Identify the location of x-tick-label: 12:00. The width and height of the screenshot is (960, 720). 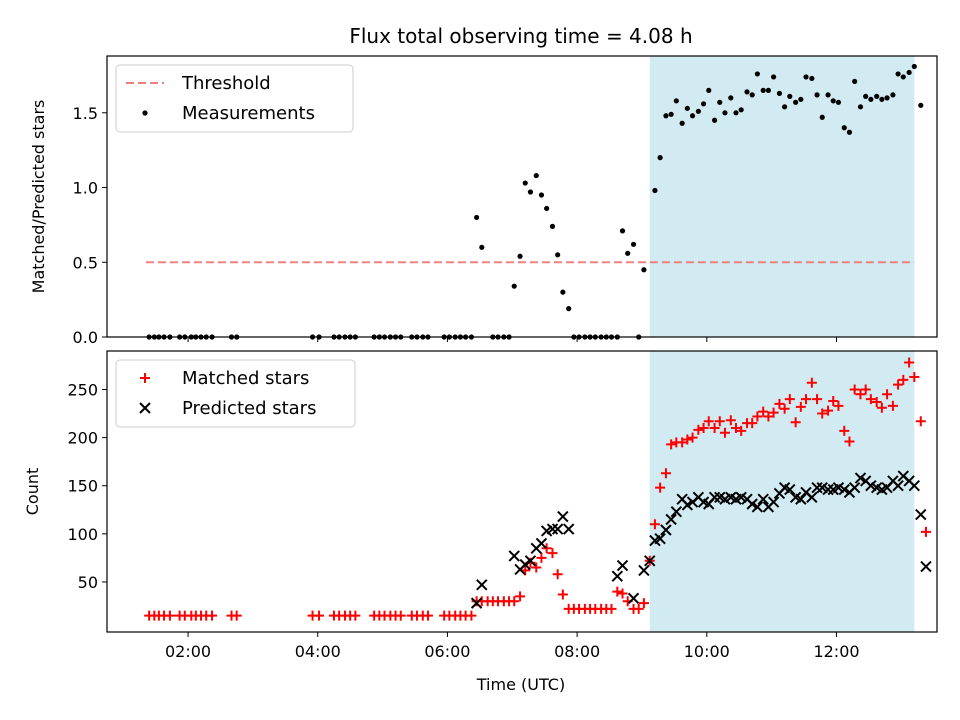
(836, 651).